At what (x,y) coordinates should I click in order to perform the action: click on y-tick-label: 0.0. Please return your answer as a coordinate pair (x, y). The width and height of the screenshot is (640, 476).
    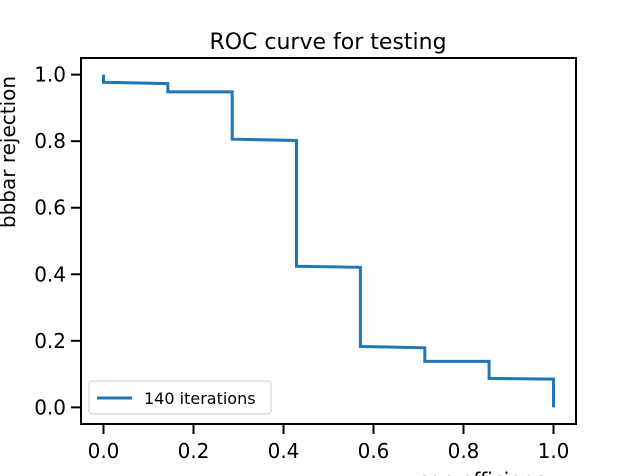
    Looking at the image, I should click on (50, 407).